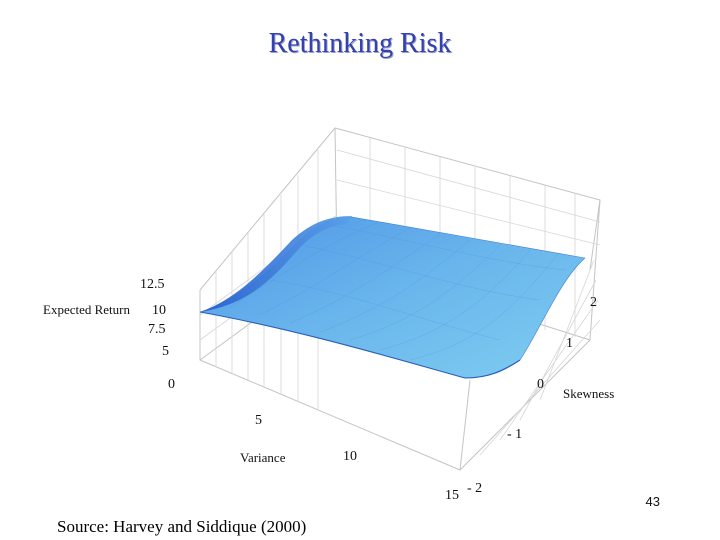 This screenshot has width=720, height=540. What do you see at coordinates (593, 302) in the screenshot?
I see `y-tick-2: 2` at bounding box center [593, 302].